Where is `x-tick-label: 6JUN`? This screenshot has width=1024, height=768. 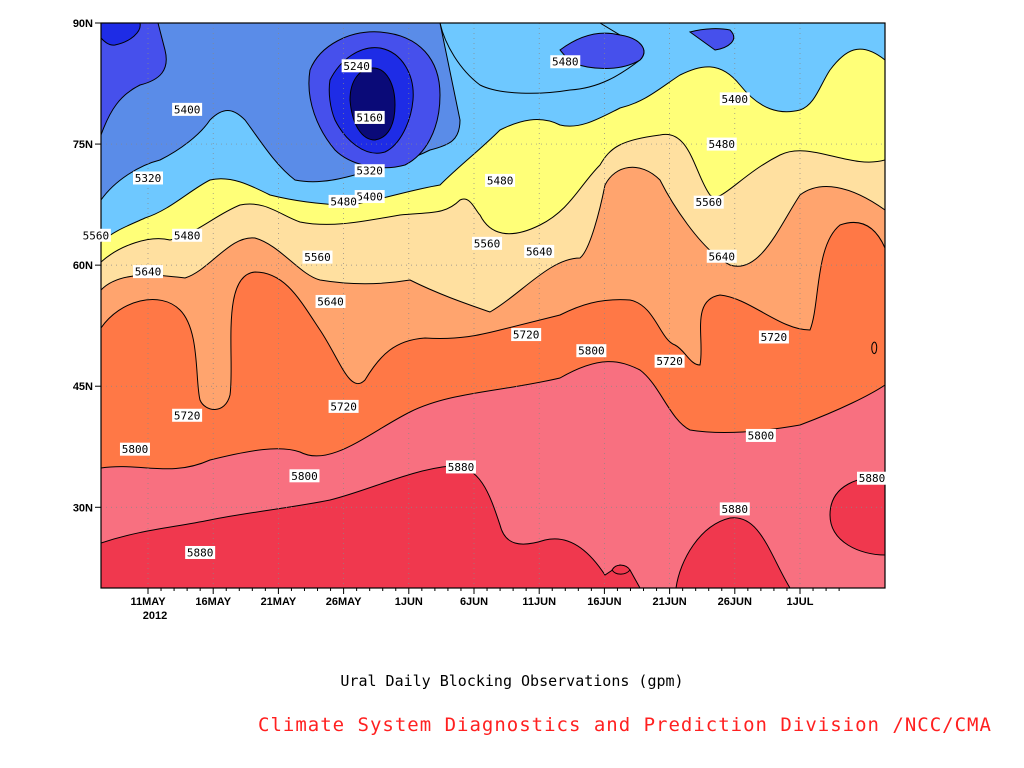 x-tick-label: 6JUN is located at coordinates (474, 602).